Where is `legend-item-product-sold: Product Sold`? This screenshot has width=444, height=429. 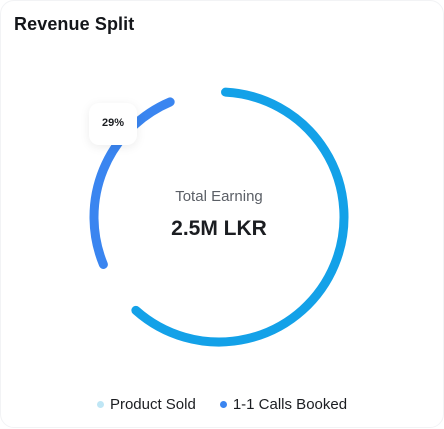
legend-item-product-sold: Product Sold is located at coordinates (146, 404).